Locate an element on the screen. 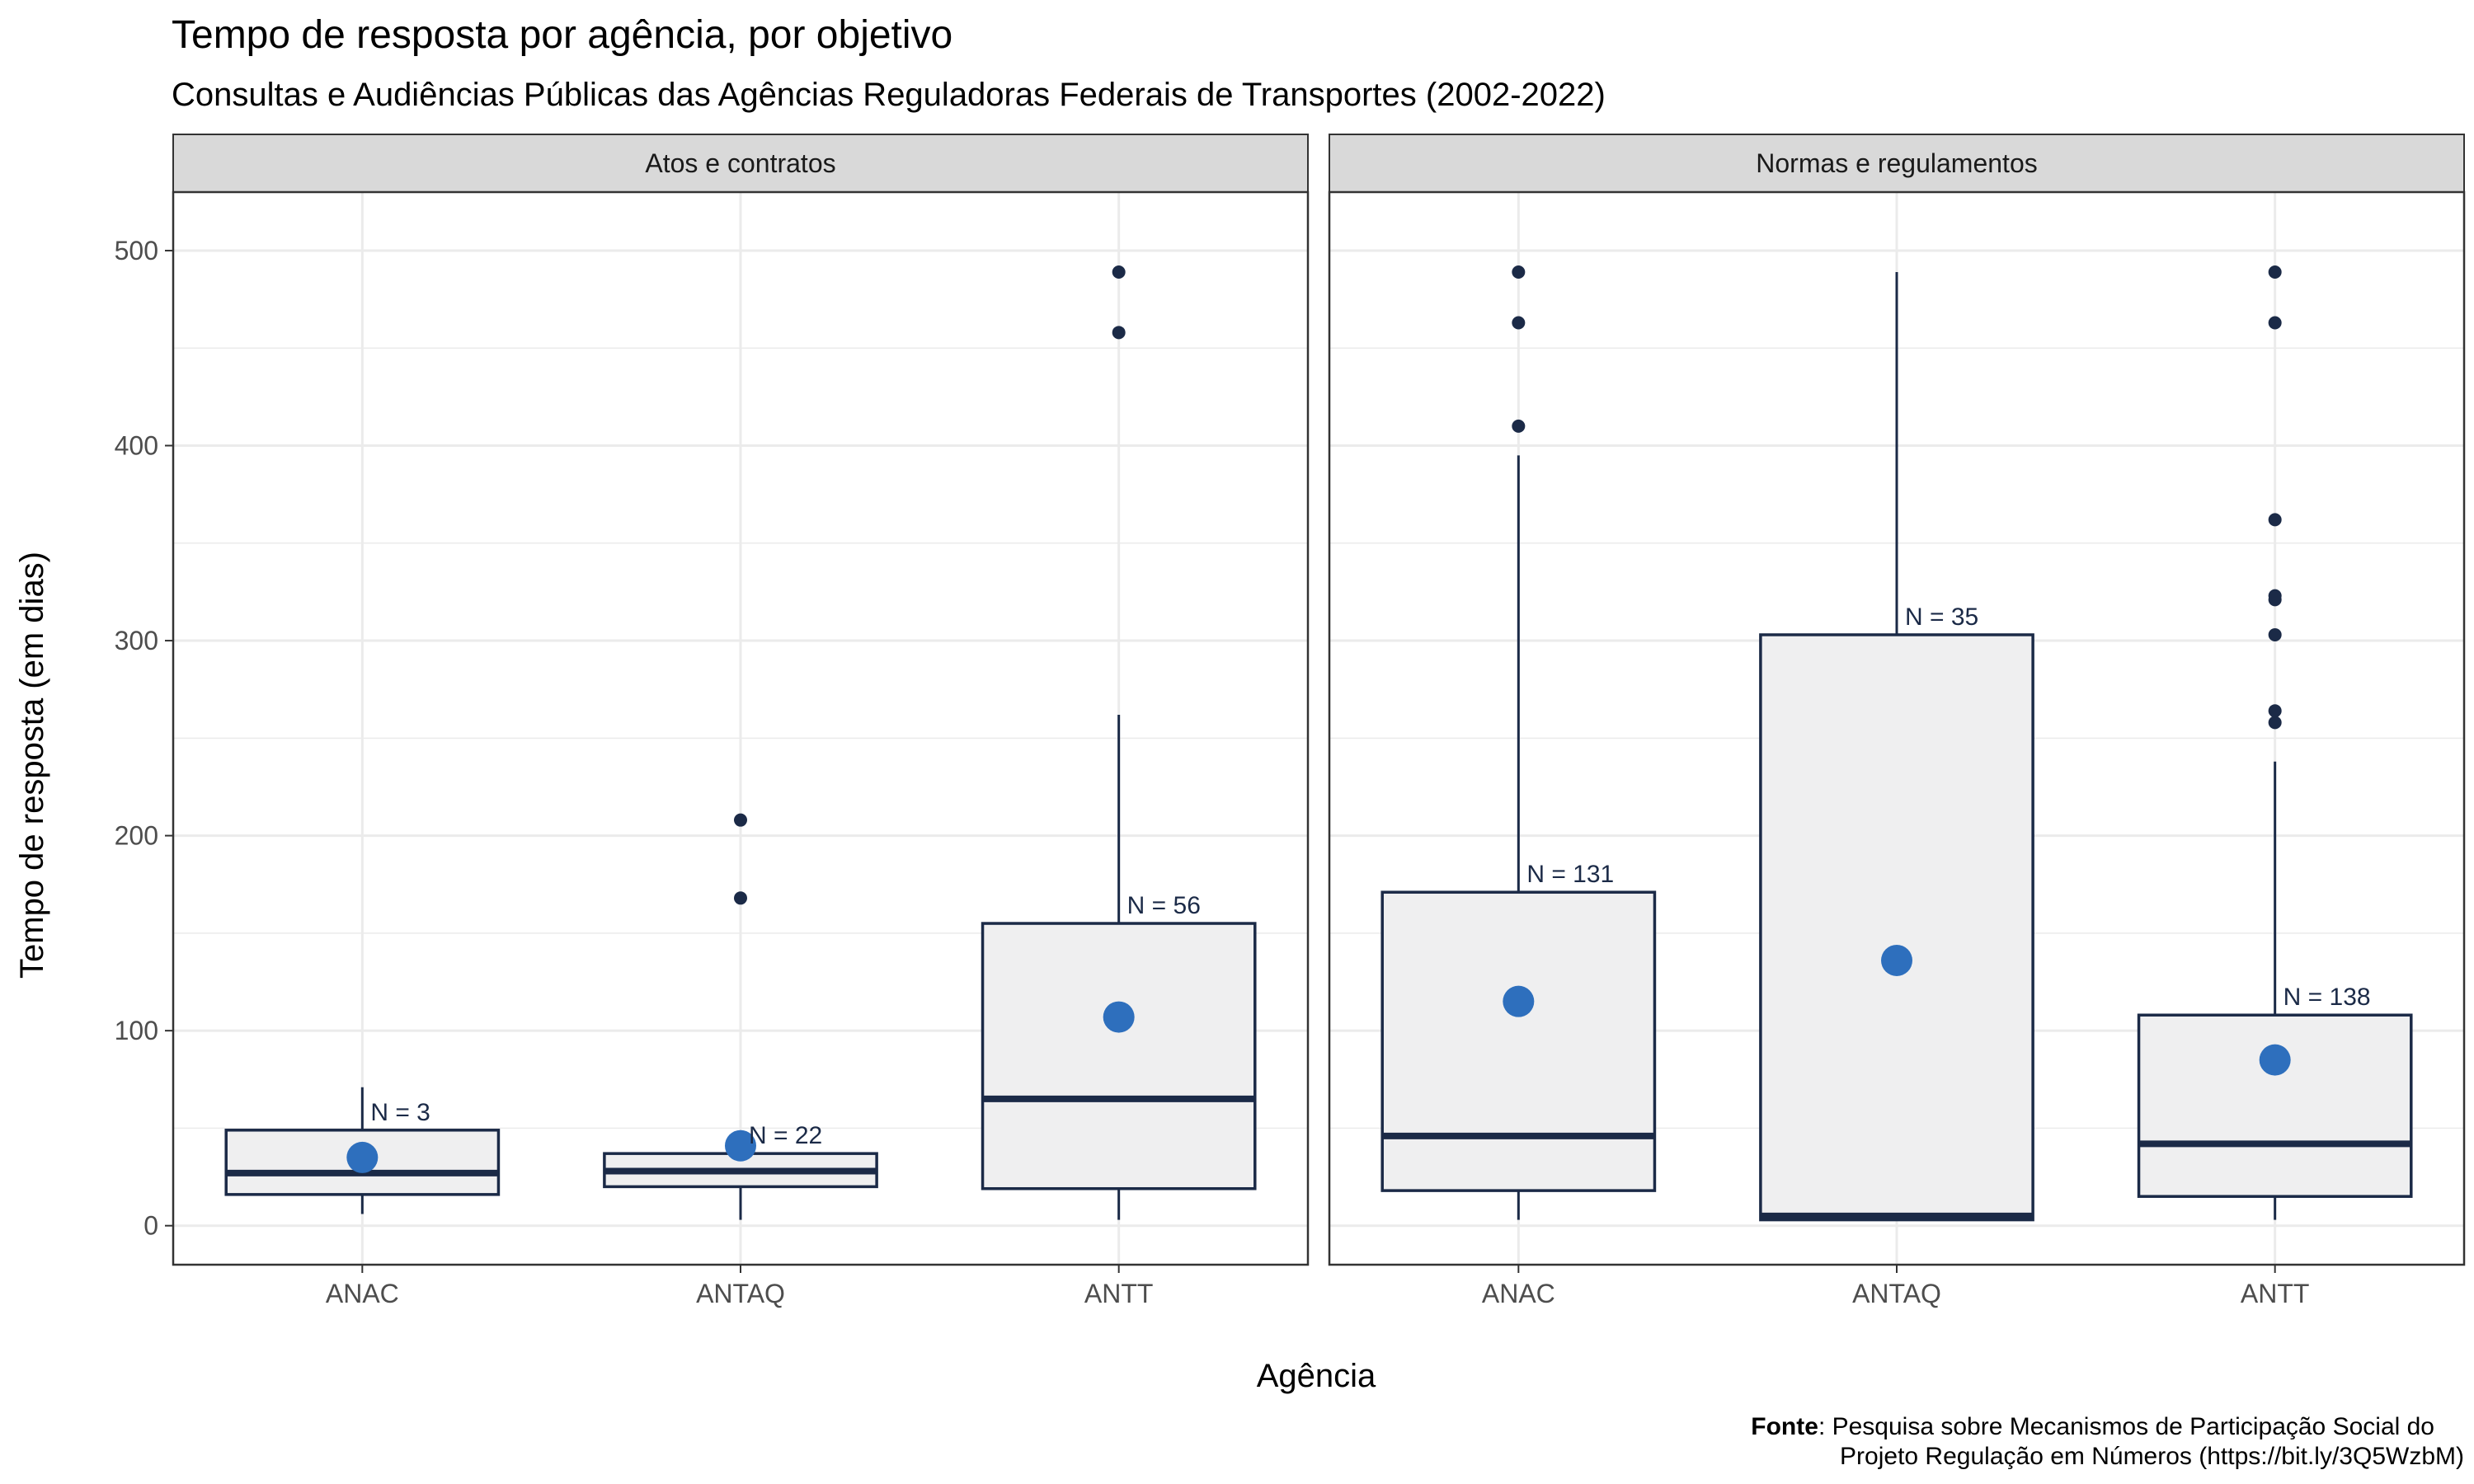  facet-strip-label: Atos e contratos is located at coordinates (740, 163).